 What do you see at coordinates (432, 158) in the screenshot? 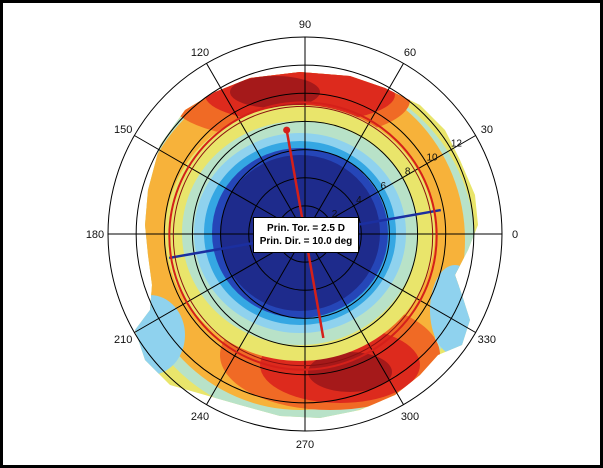
I see `radial-tick-label: 10` at bounding box center [432, 158].